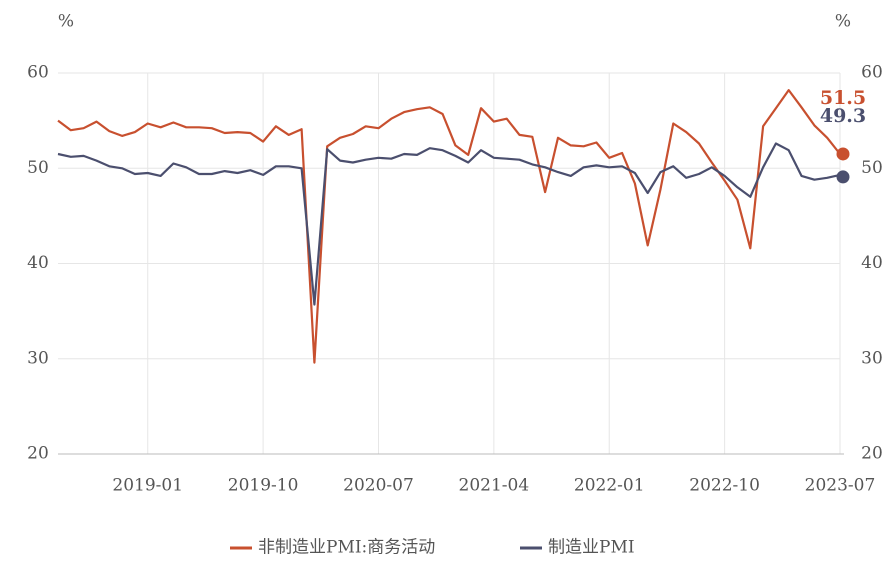 This screenshot has height=563, width=892. What do you see at coordinates (591, 548) in the screenshot?
I see `legend-label: 制造业PMI` at bounding box center [591, 548].